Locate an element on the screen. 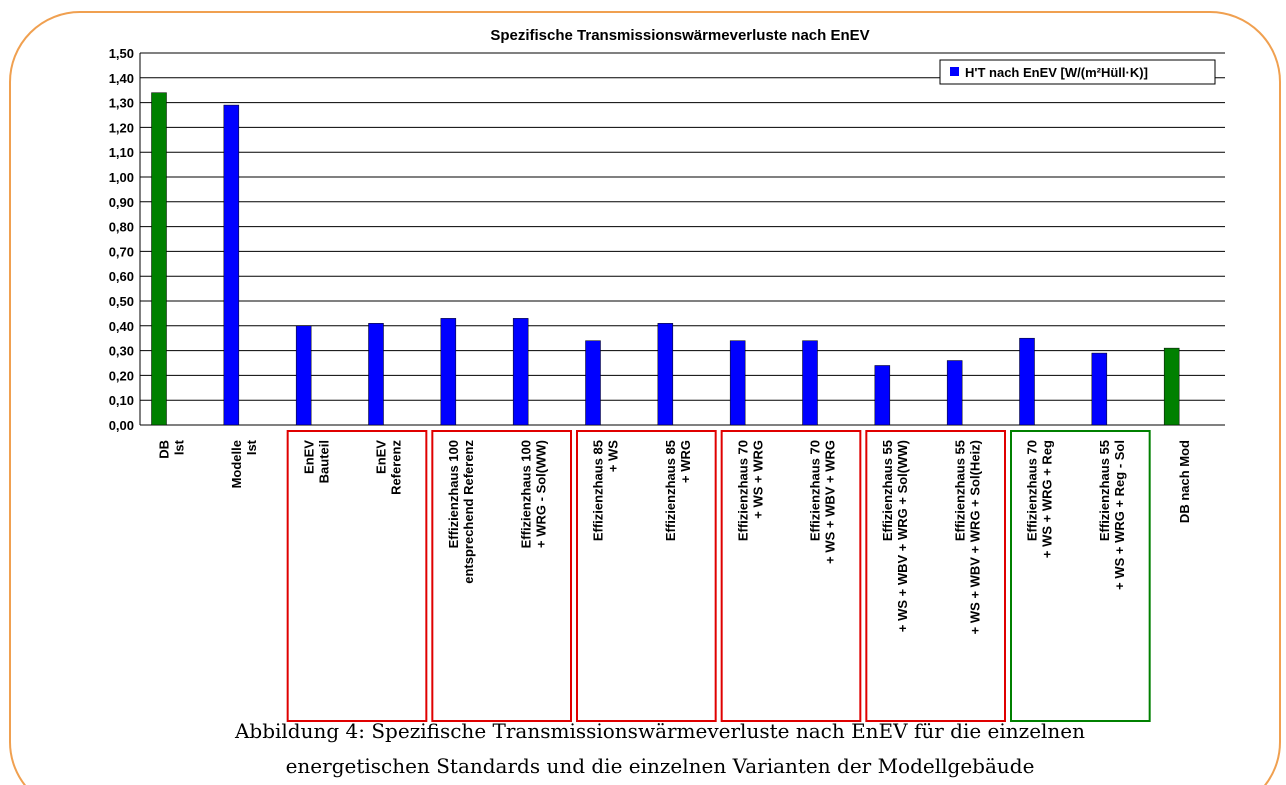 The width and height of the screenshot is (1286, 785). y-tick-label: 1,50 is located at coordinates (121, 53).